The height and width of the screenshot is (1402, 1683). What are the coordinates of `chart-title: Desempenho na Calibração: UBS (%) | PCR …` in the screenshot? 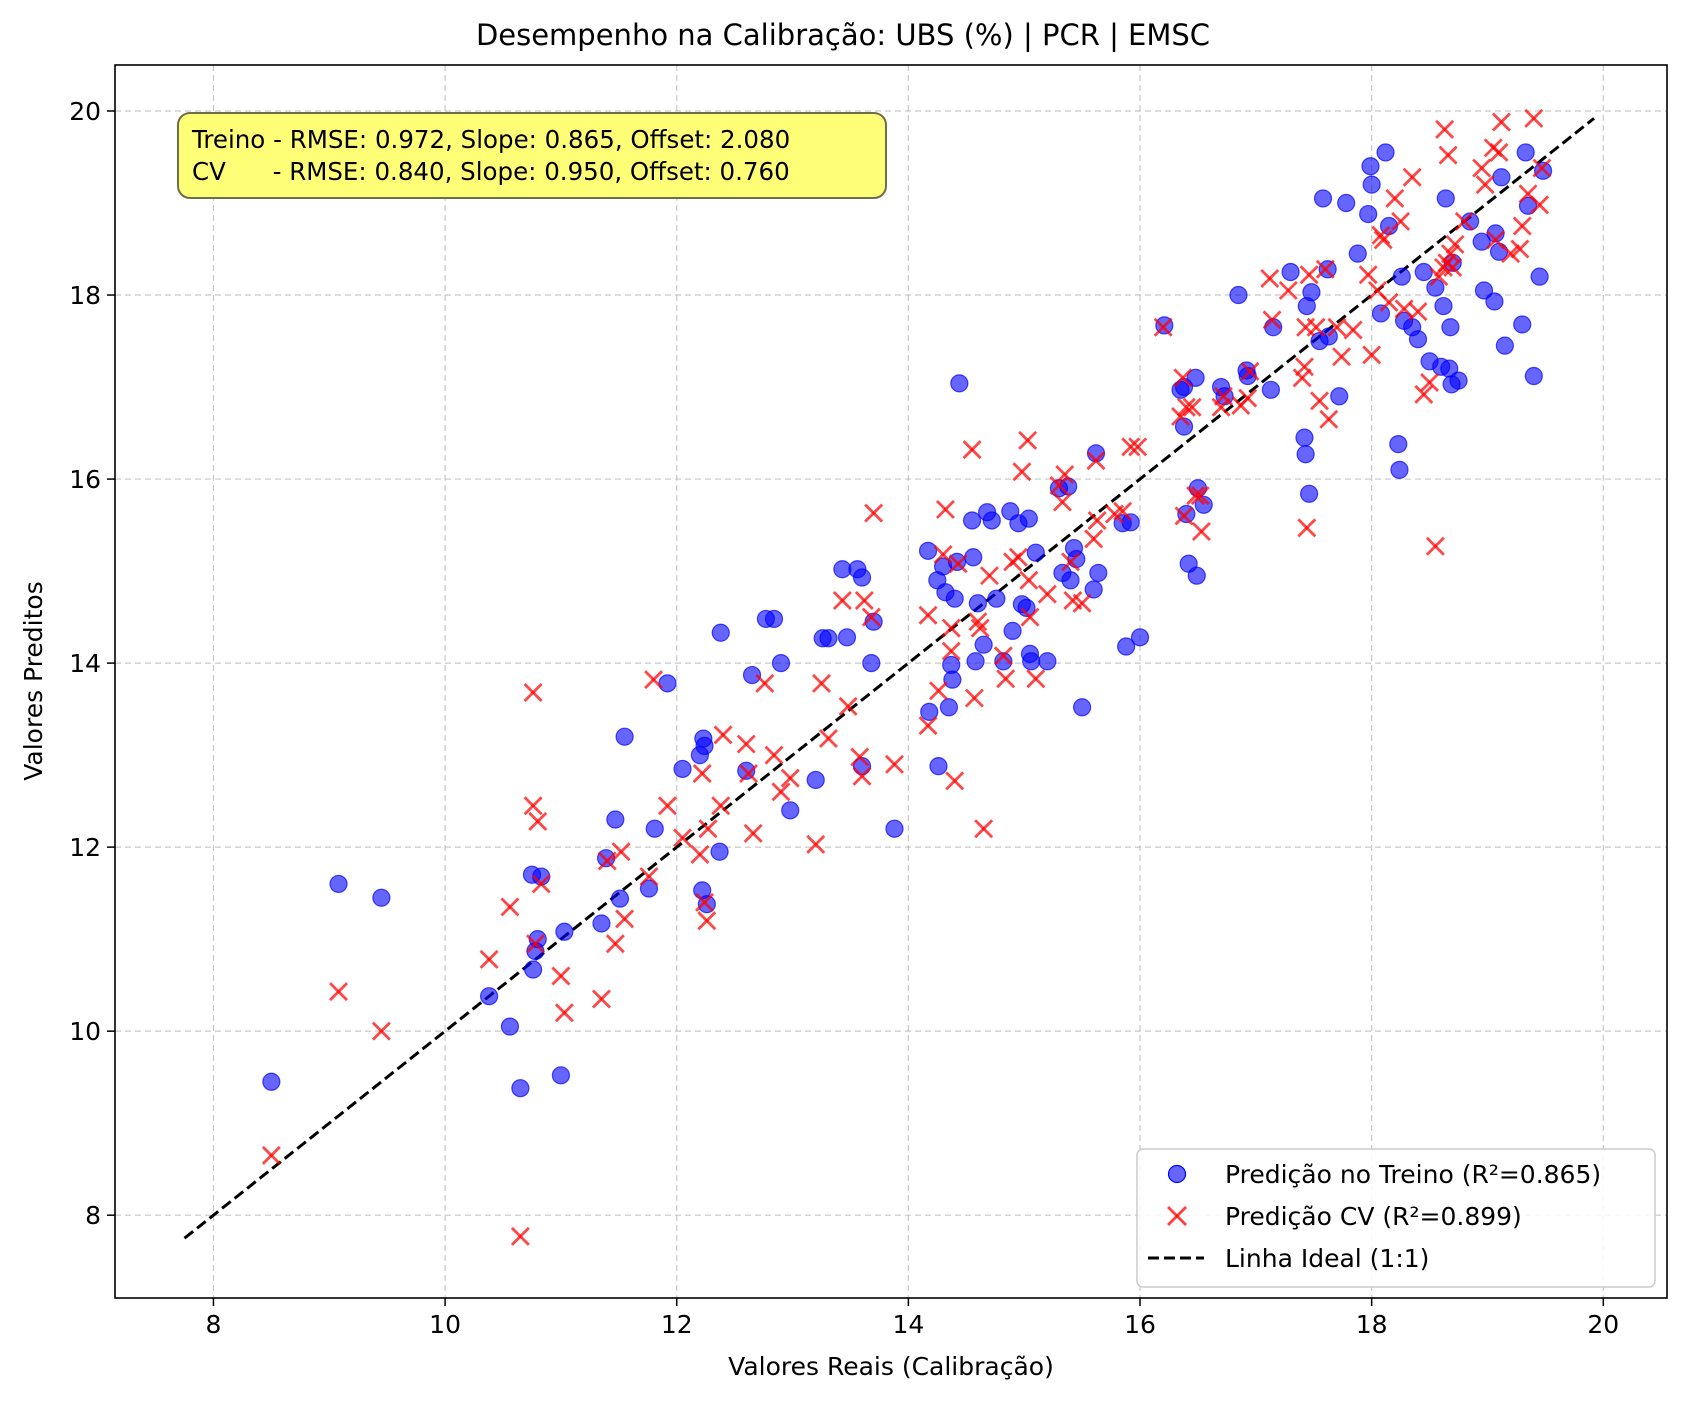 It's located at (843, 35).